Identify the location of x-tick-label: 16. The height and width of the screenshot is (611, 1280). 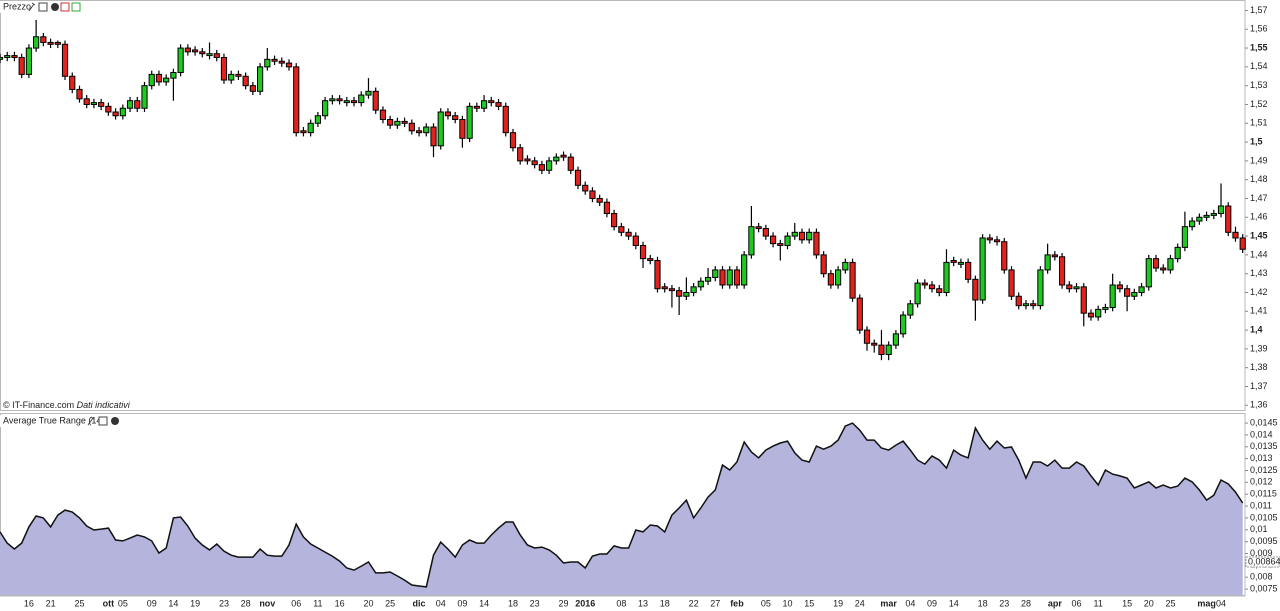
(29, 603).